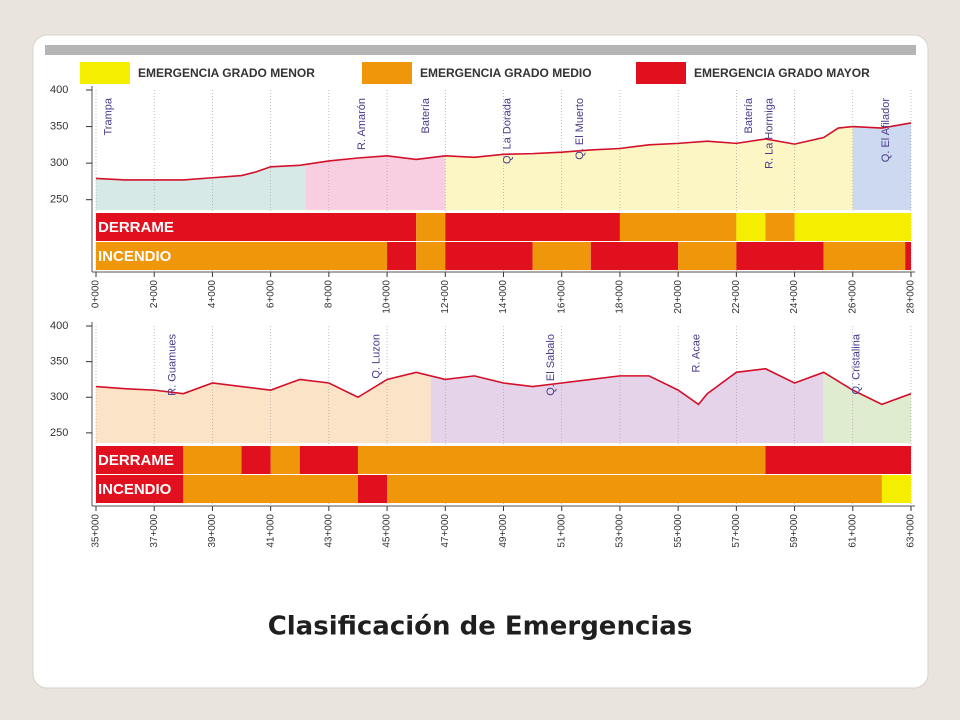 The width and height of the screenshot is (960, 720). What do you see at coordinates (782, 73) in the screenshot?
I see `legend-label: EMERGENCIA GRADO MAYOR` at bounding box center [782, 73].